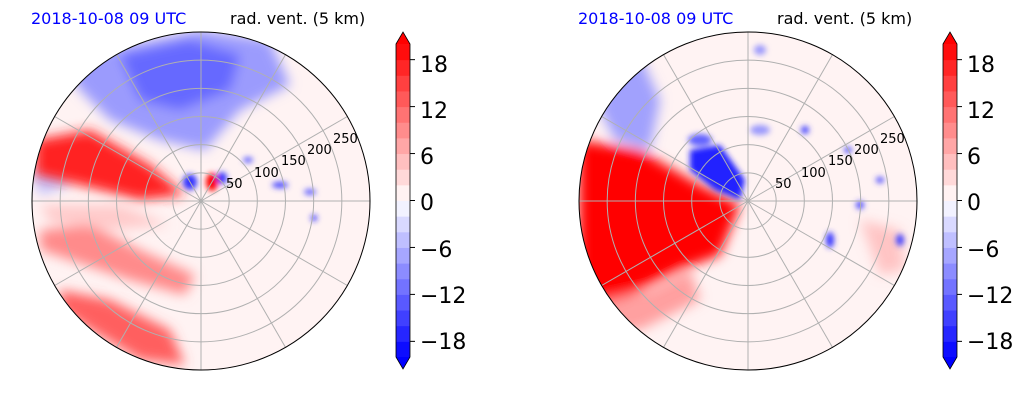 The height and width of the screenshot is (401, 1028). I want to click on right-cbar-outline, so click(950, 200).